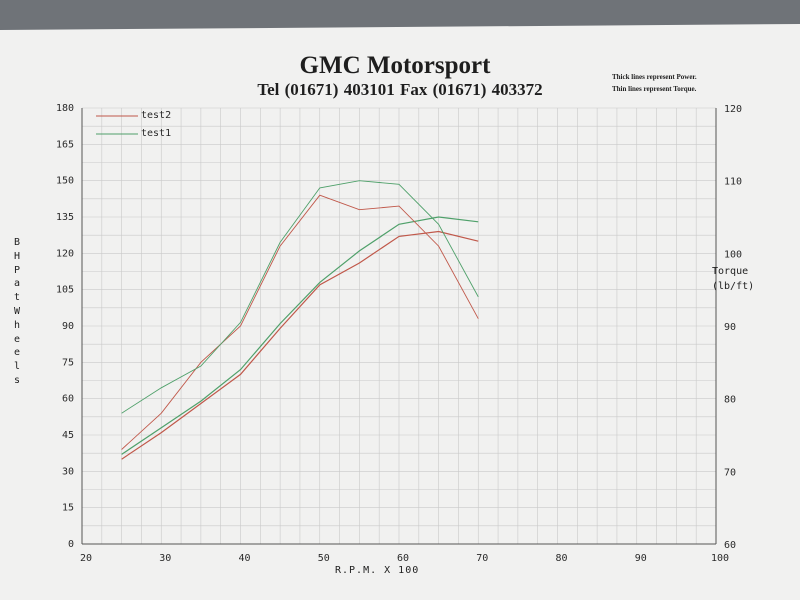 The image size is (800, 600). Describe the element at coordinates (68, 508) in the screenshot. I see `y-tick-label: 15` at that location.